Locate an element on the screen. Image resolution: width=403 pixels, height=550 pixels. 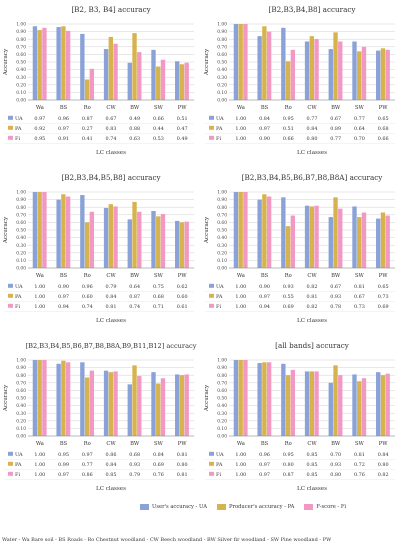
x-tick-label: CW is located at coordinates (312, 276).